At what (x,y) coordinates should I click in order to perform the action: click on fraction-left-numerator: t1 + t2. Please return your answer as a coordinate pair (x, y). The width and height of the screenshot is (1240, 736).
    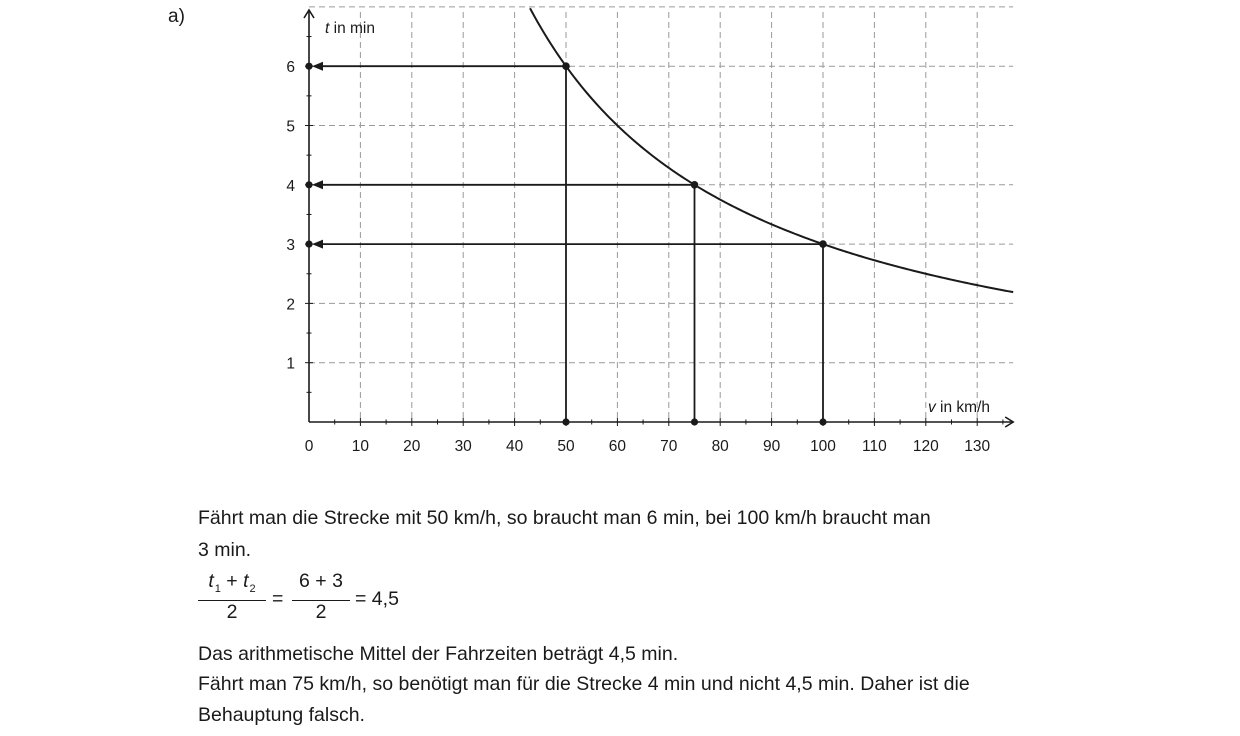
    Looking at the image, I should click on (232, 582).